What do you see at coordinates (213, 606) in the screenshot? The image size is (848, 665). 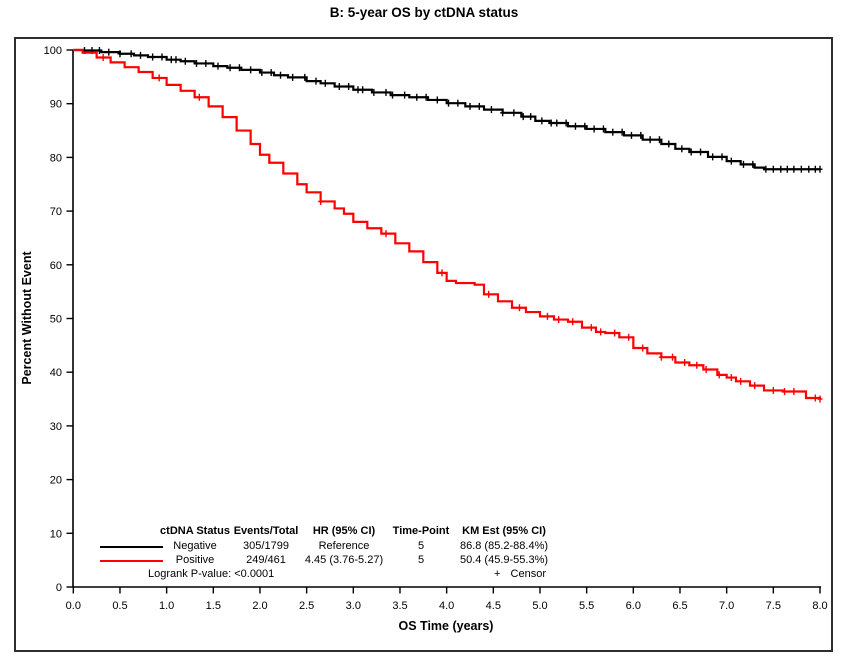 I see `svg-text: 1.5` at bounding box center [213, 606].